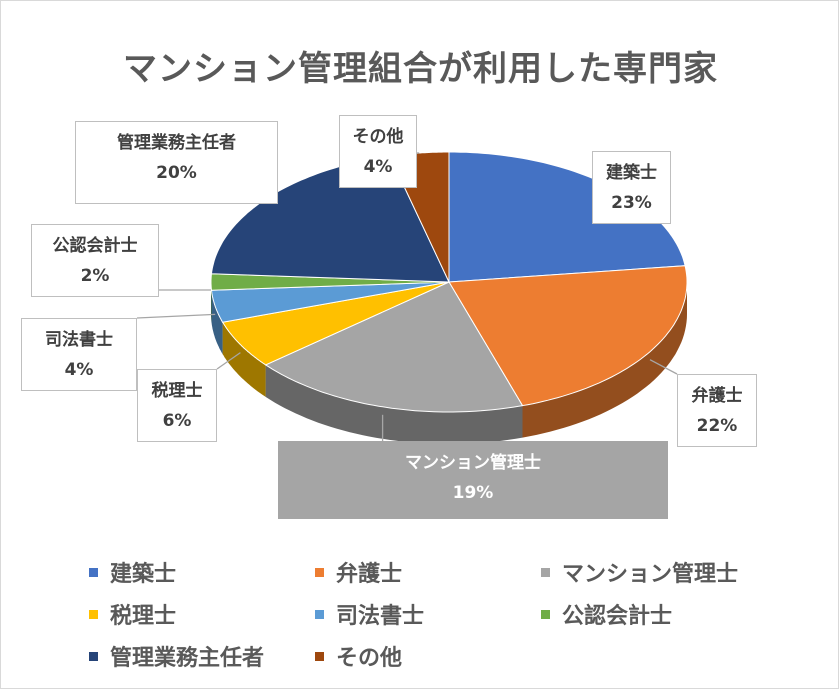 The height and width of the screenshot is (690, 839). I want to click on leader-line-bengoshi, so click(663, 367).